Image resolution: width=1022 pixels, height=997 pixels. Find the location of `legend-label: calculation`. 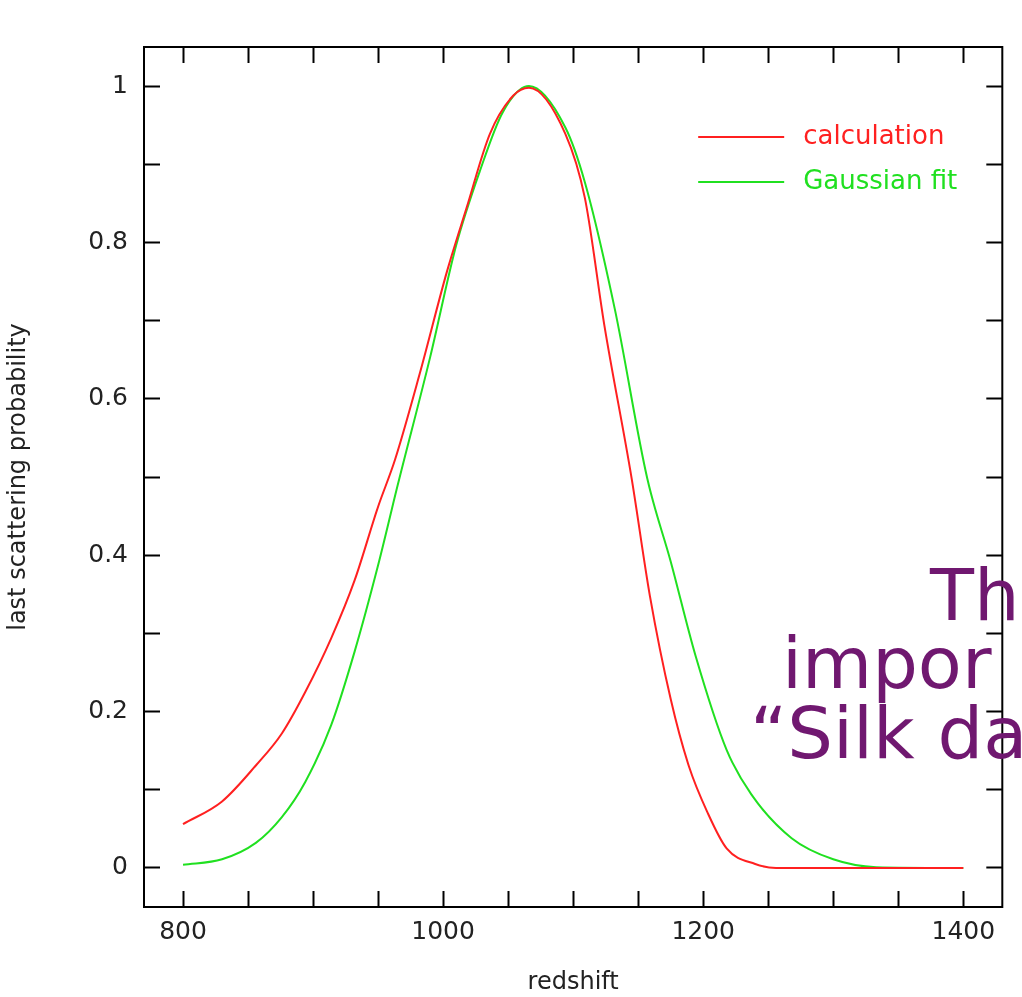

legend-label: calculation is located at coordinates (874, 134).